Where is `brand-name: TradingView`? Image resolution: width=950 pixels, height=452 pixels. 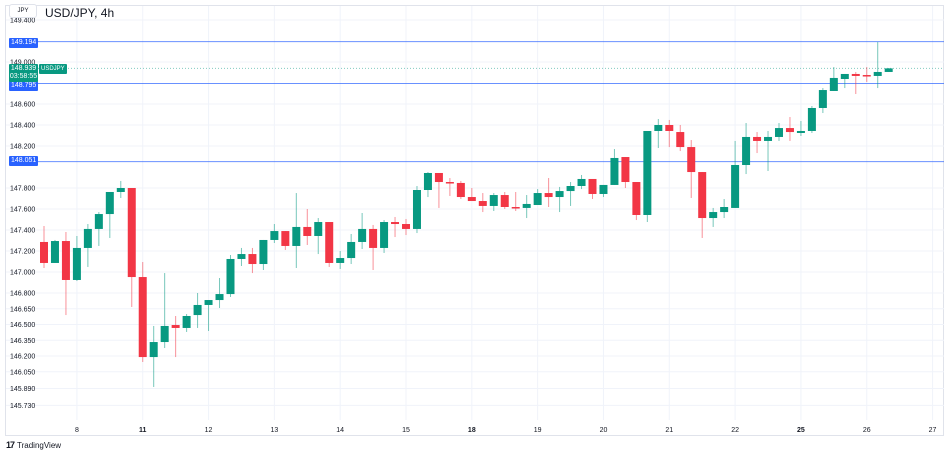
brand-name: TradingView is located at coordinates (39, 445).